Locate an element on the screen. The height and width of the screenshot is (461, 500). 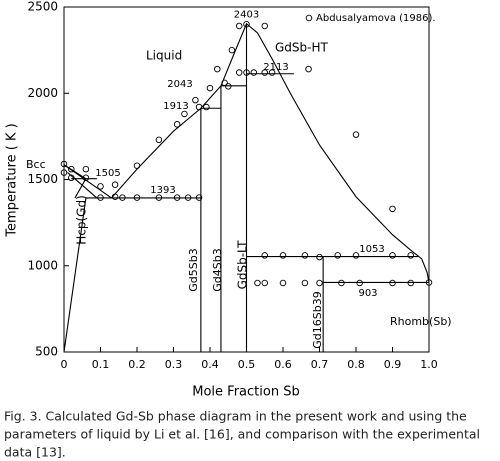
x-tick-label: 0.6 is located at coordinates (283, 364).